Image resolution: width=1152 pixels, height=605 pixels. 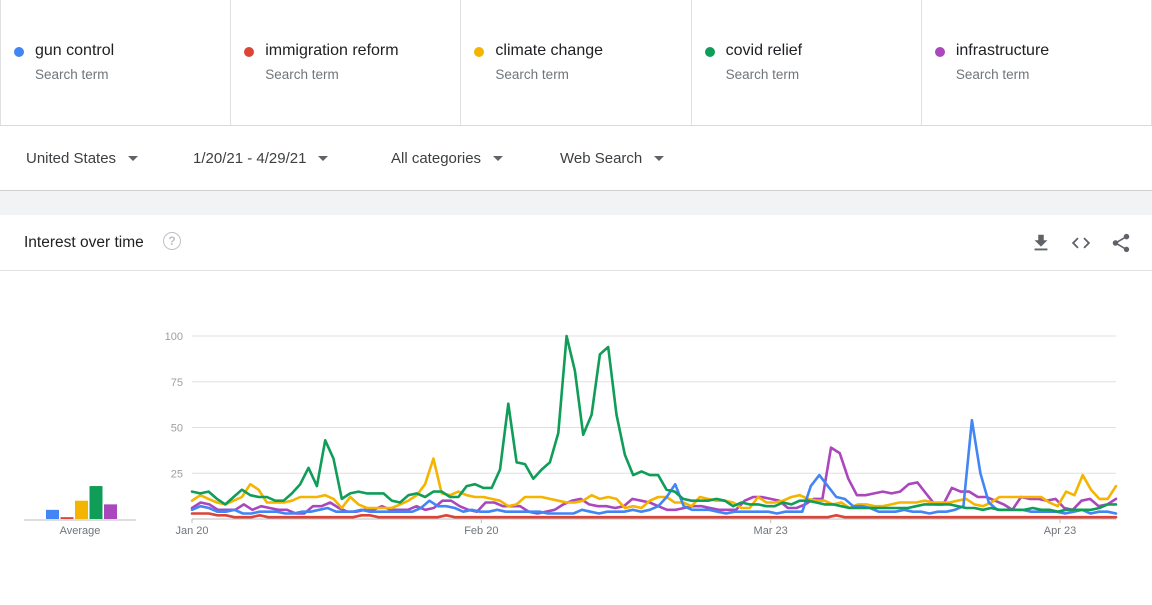 I want to click on search-type-label: Web Search, so click(x=601, y=158).